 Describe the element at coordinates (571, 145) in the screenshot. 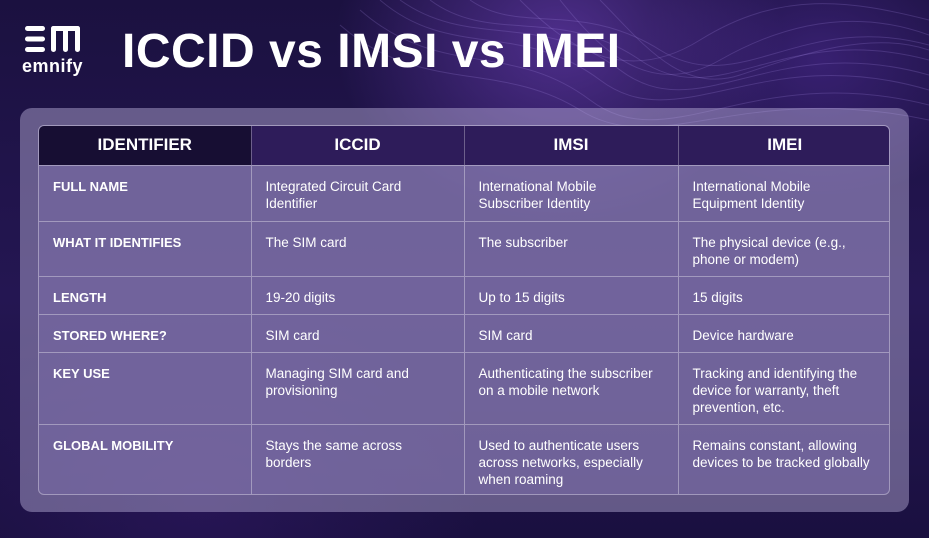

I see `column-header-imsi: IMSI` at that location.